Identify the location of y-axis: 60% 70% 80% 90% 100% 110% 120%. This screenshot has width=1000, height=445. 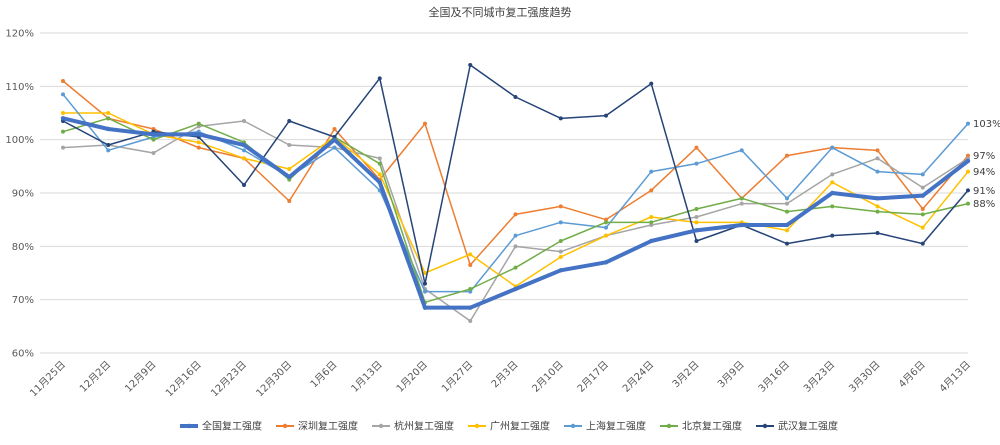
(19, 194).